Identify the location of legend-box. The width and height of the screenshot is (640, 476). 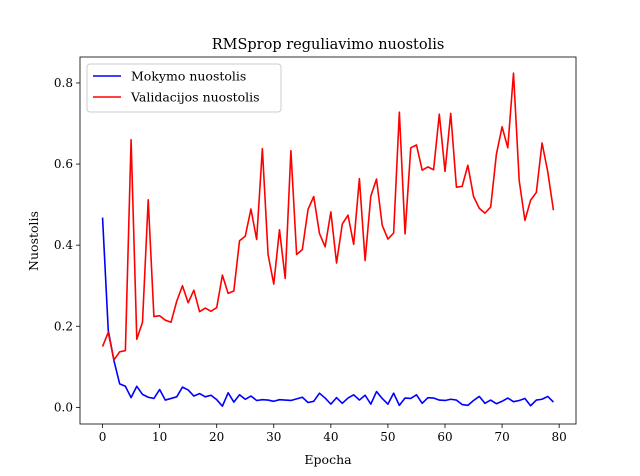
(184, 88).